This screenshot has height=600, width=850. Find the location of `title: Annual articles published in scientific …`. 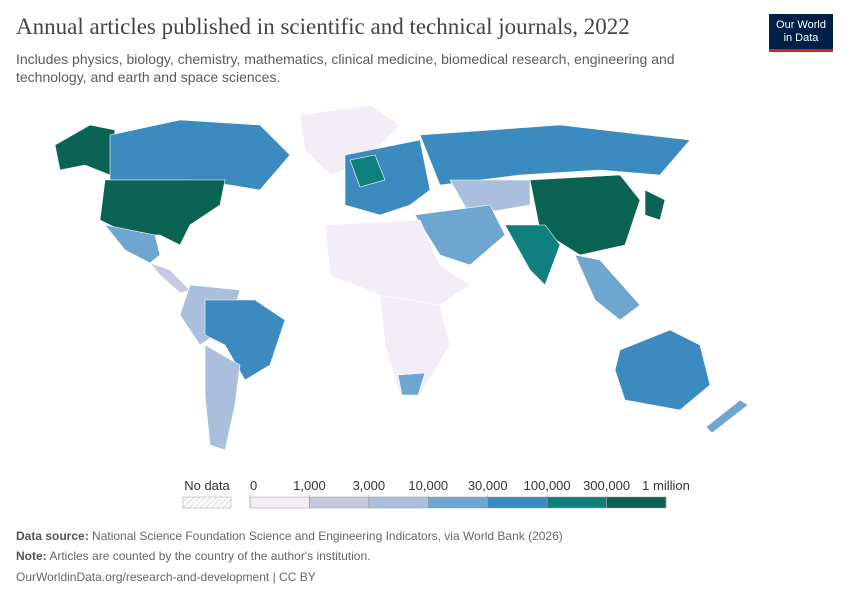

title: Annual articles published in scientific … is located at coordinates (323, 26).